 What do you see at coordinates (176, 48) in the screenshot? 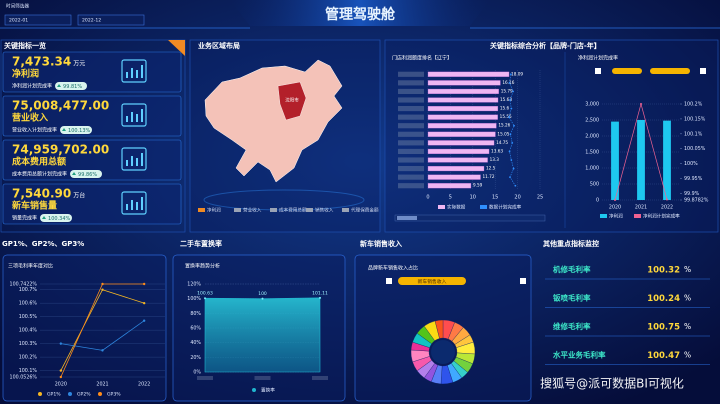
I see `corner-tag` at bounding box center [176, 48].